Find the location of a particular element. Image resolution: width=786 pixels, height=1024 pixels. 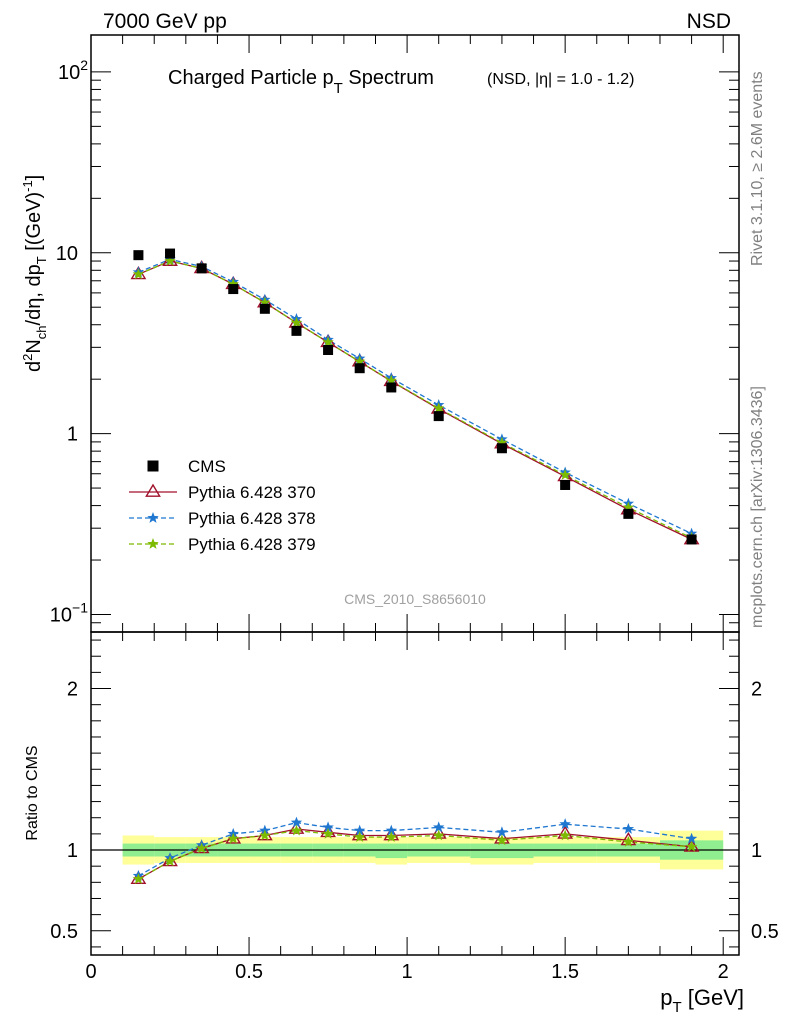

header-right: NSD is located at coordinates (709, 21).